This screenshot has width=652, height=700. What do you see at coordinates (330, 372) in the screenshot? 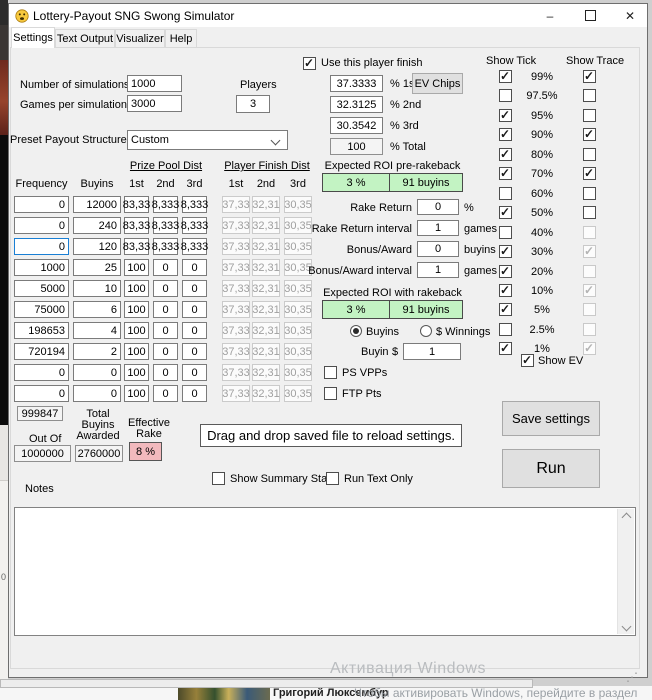
I see `ps-vpps-checkbox` at bounding box center [330, 372].